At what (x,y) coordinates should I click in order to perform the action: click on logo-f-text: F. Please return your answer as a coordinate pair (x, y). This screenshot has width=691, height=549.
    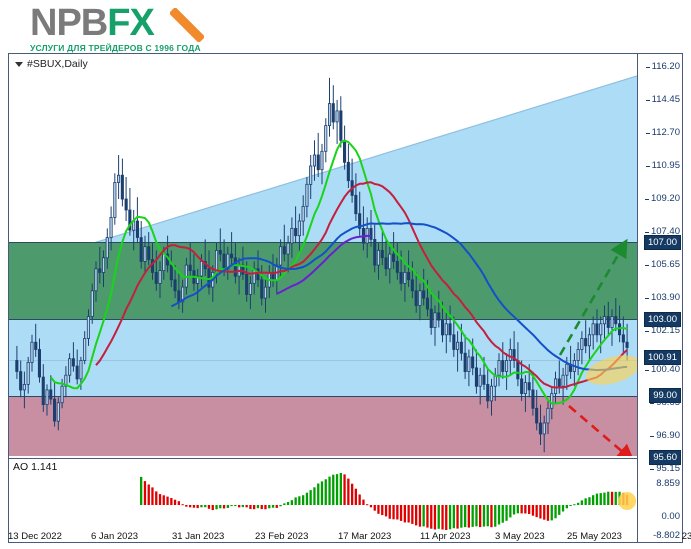
    Looking at the image, I should click on (118, 23).